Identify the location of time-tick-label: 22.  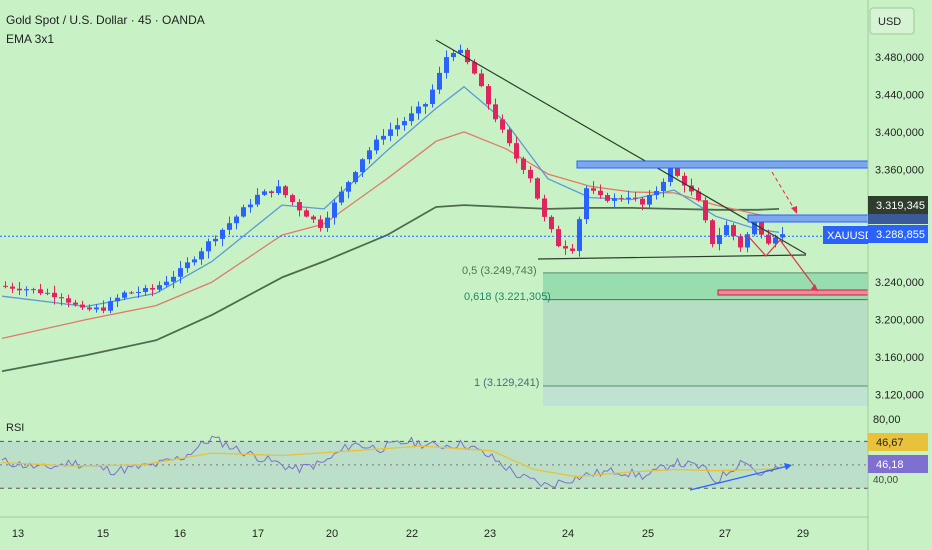
(412, 534).